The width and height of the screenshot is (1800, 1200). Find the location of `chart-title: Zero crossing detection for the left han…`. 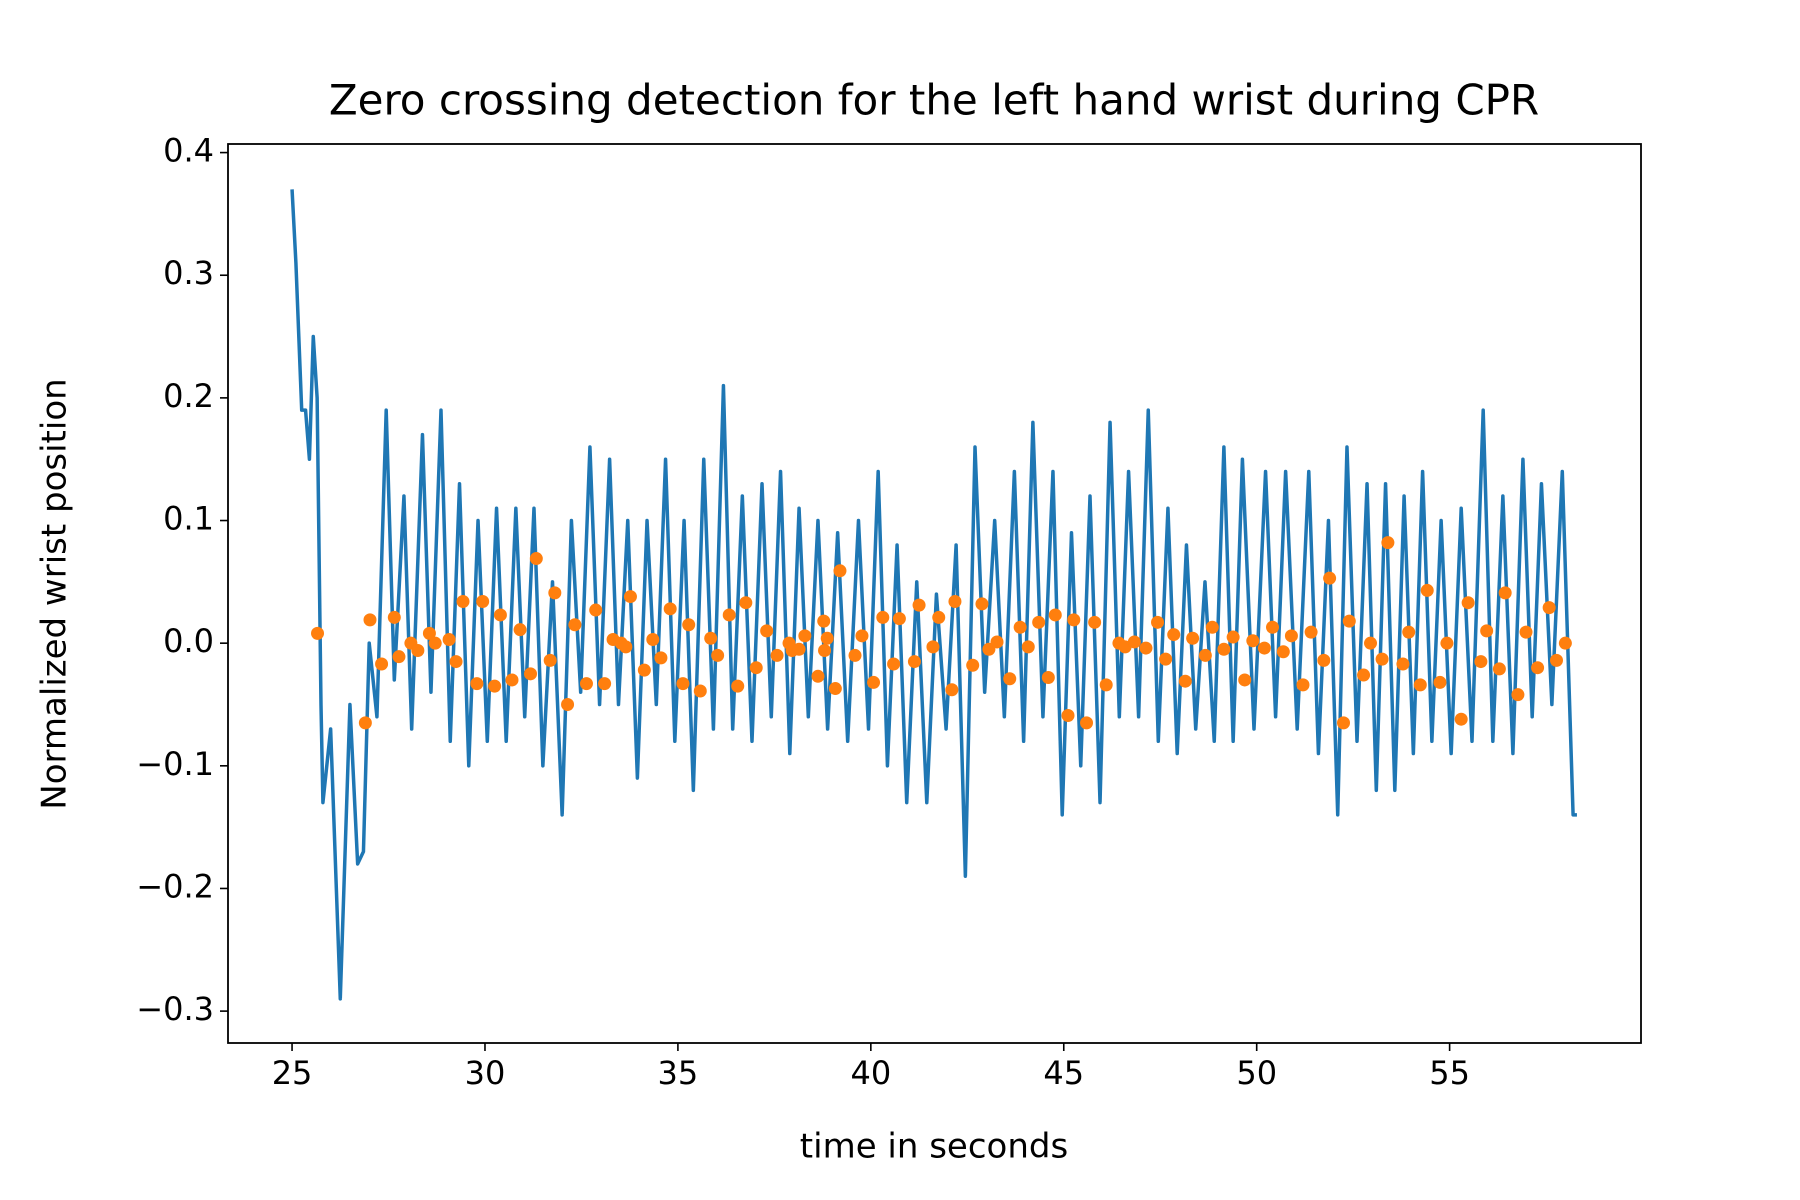

chart-title: Zero crossing detection for the left han… is located at coordinates (934, 100).